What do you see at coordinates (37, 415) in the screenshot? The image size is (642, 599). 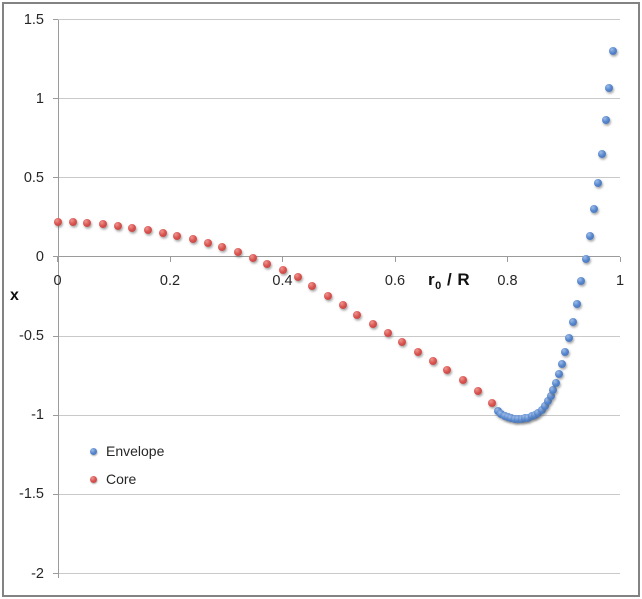 I see `y-tick-label: -1` at bounding box center [37, 415].